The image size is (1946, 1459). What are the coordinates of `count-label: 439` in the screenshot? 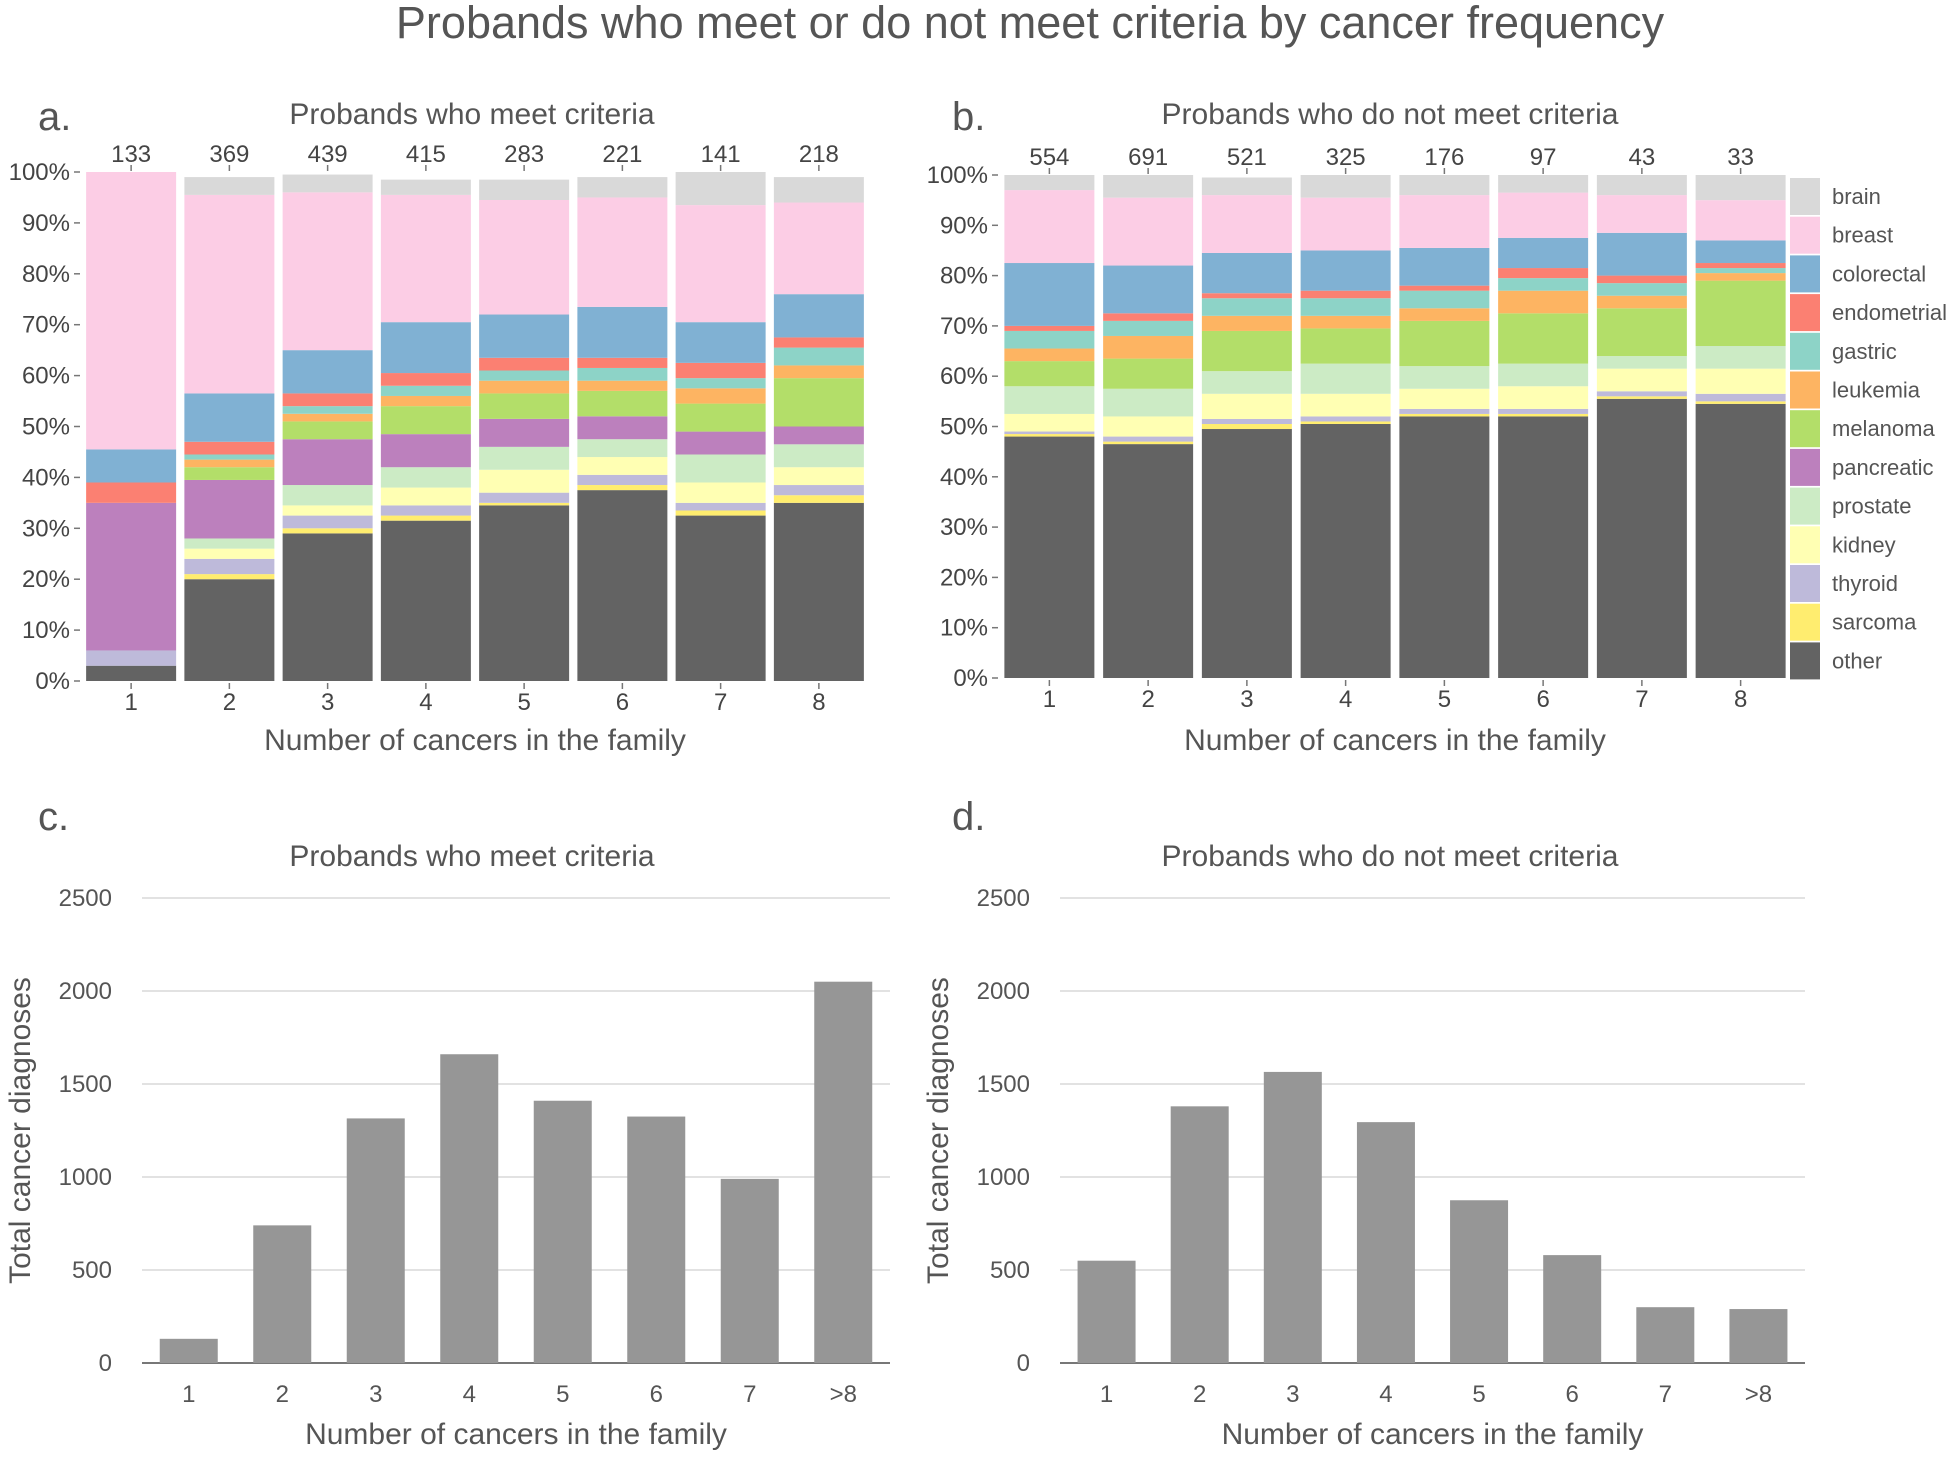 It's located at (328, 154).